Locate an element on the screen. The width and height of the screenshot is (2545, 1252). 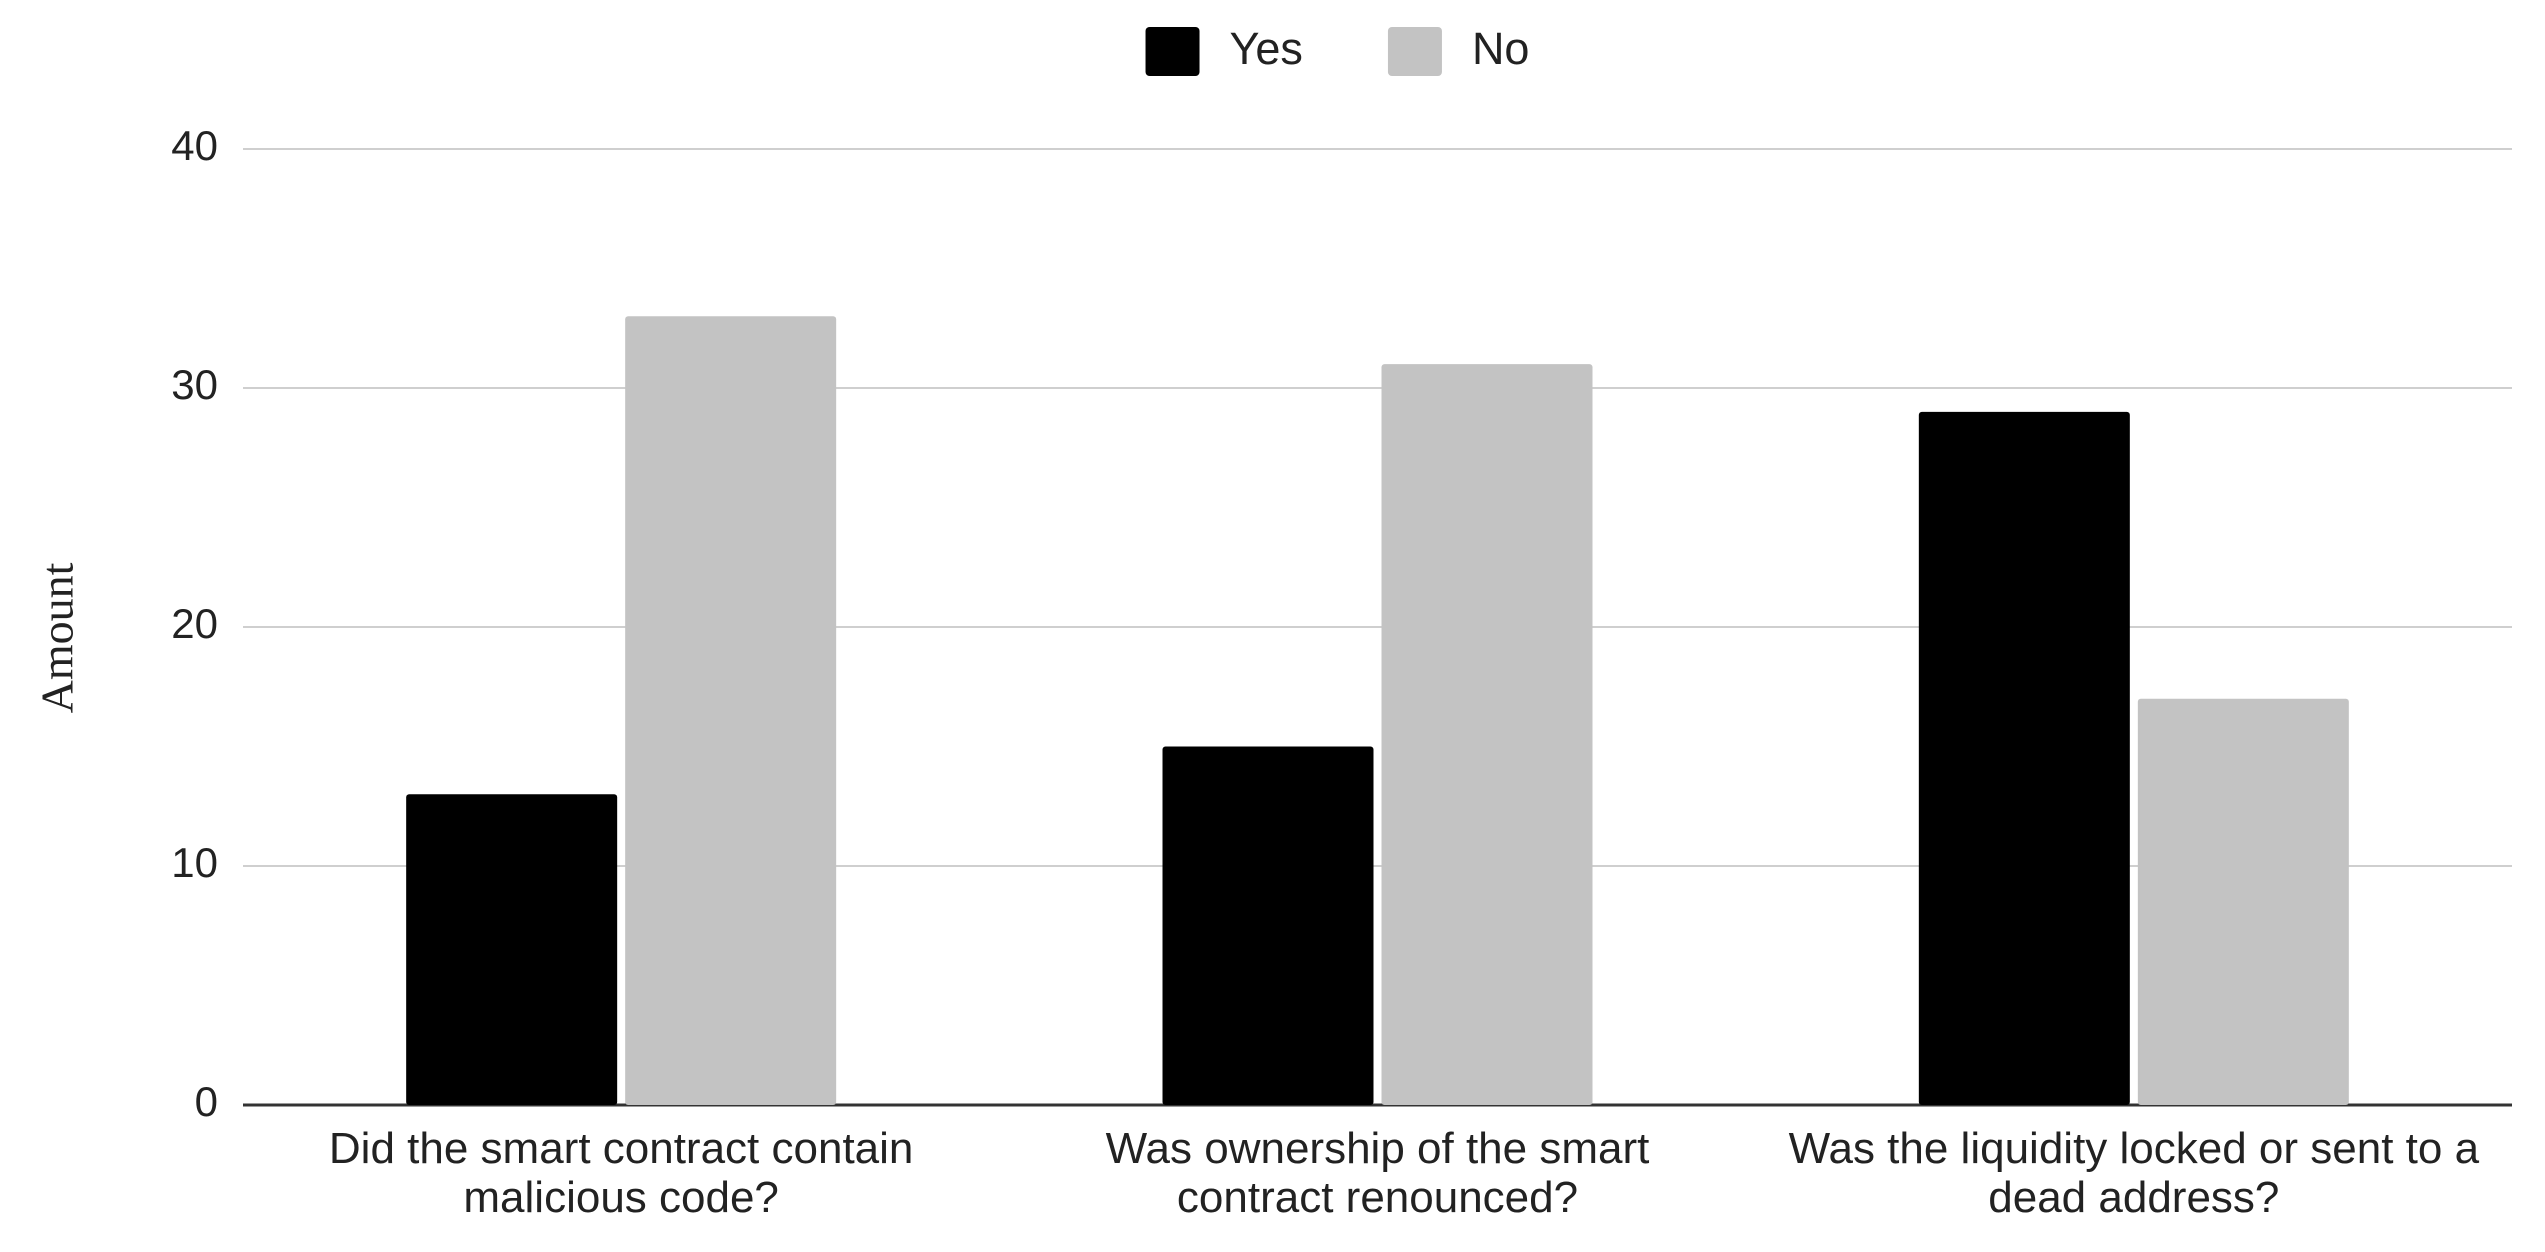
y-axis-label: Amount is located at coordinates (57, 637).